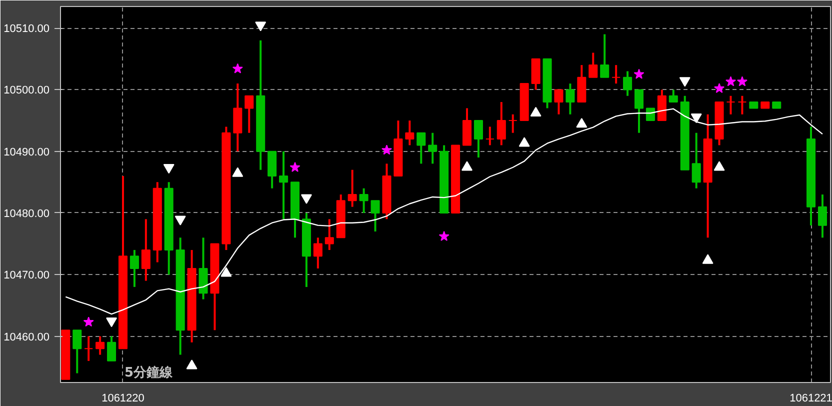 The height and width of the screenshot is (406, 832). I want to click on y-tick-label: 10510.00, so click(27, 29).